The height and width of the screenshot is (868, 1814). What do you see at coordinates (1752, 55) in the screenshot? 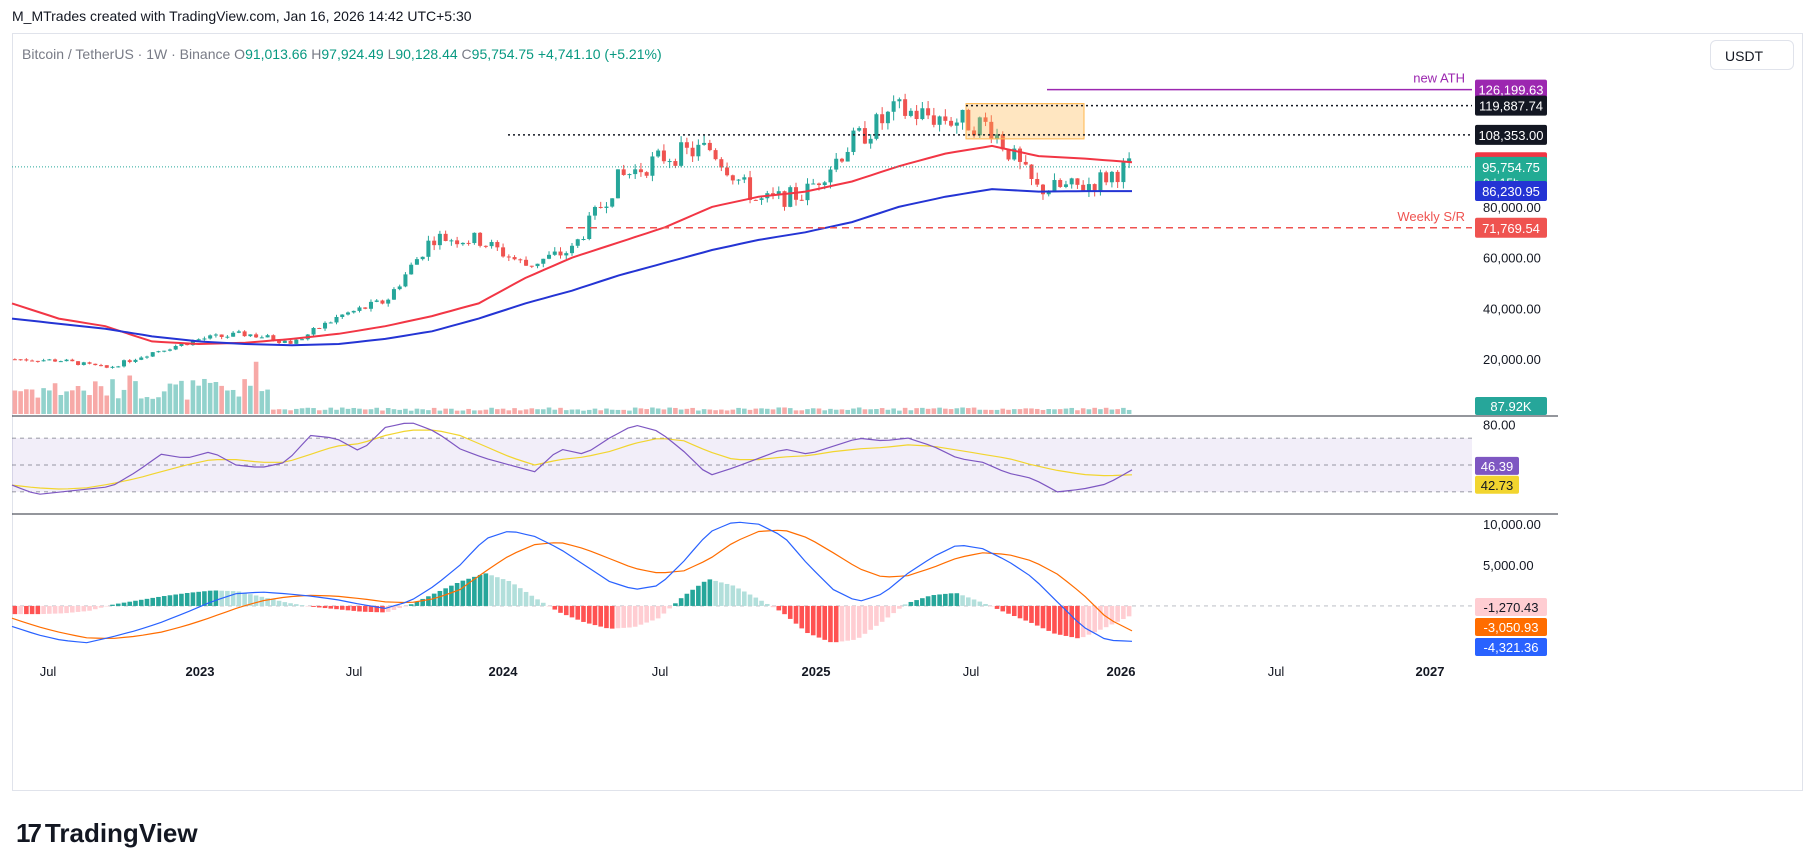
I see `currency-button: USDT` at bounding box center [1752, 55].